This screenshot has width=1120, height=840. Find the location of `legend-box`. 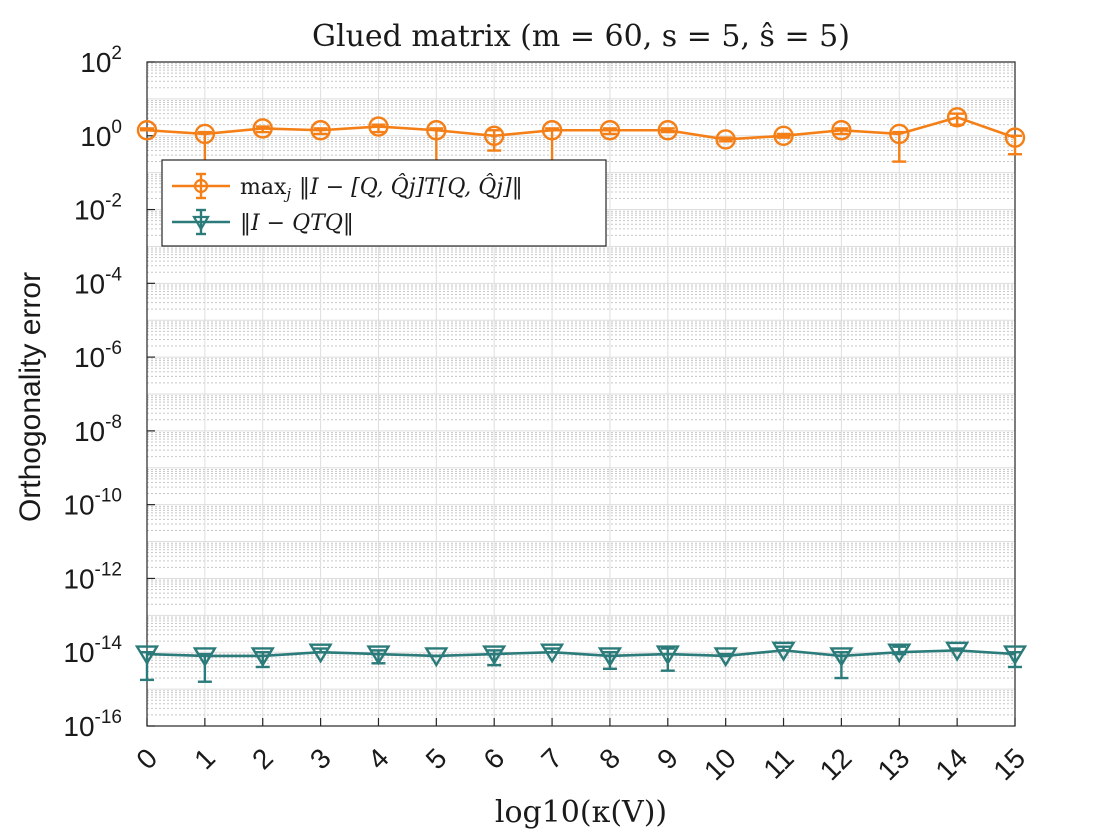

legend-box is located at coordinates (384, 203).